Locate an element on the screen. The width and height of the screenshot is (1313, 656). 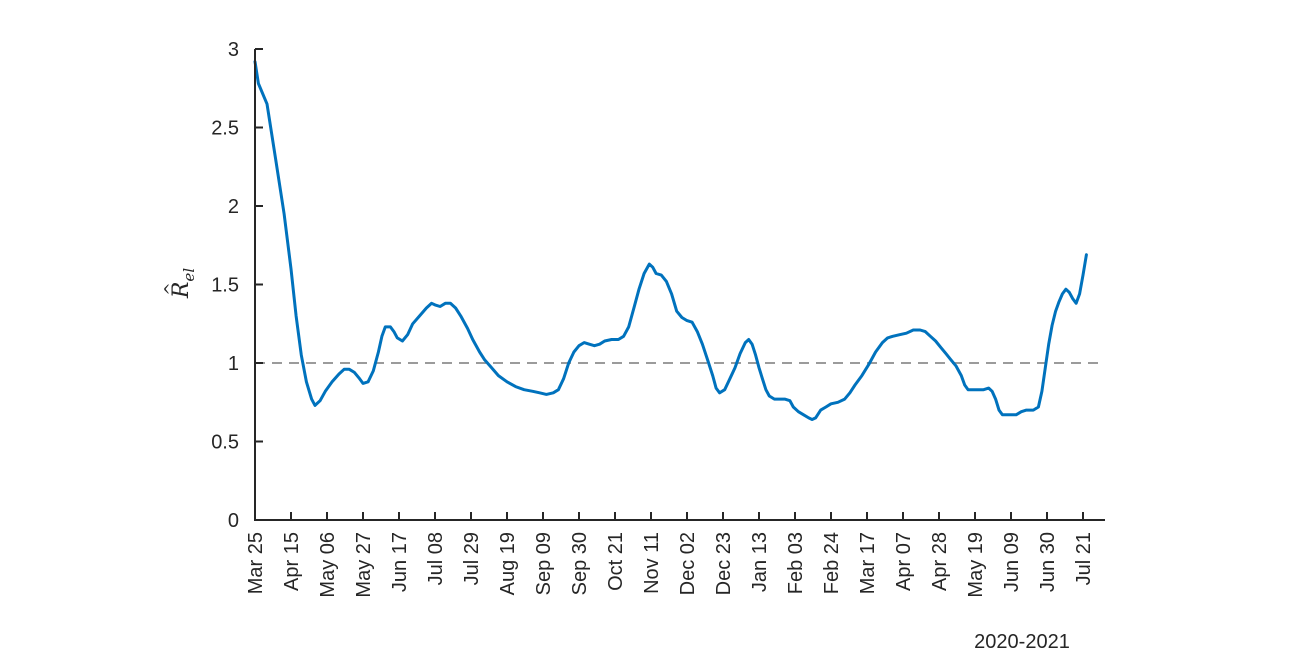
x-tick-label: Mar 25 is located at coordinates (256, 563).